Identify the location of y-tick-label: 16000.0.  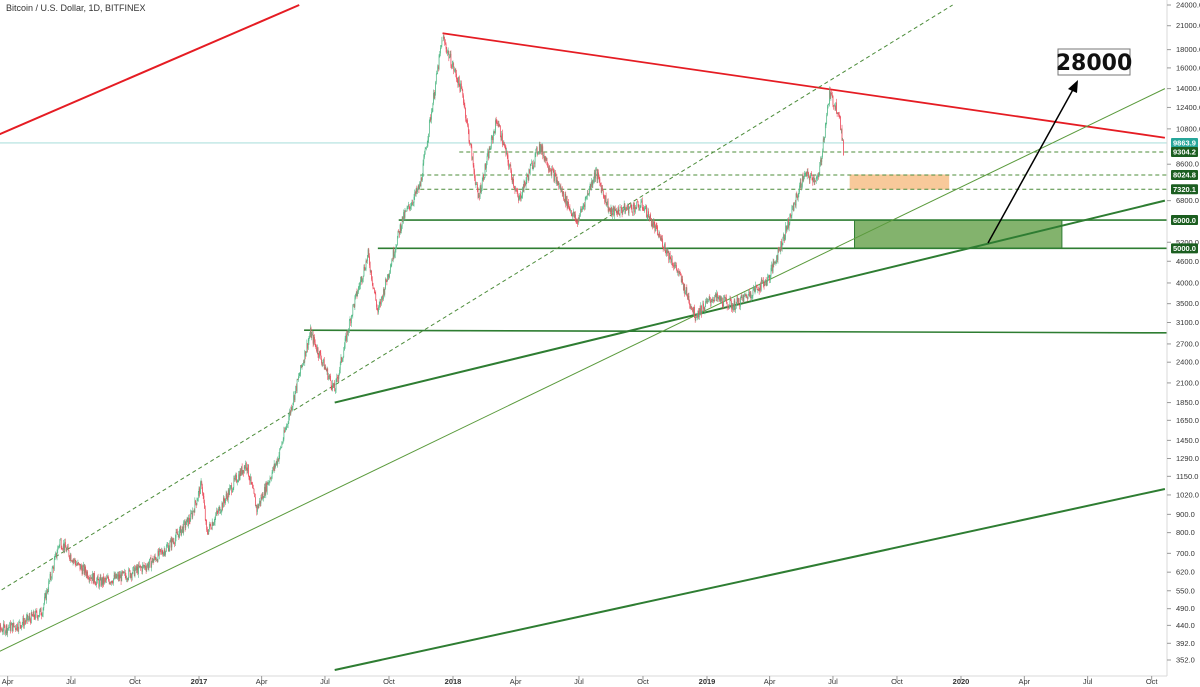
(1188, 67).